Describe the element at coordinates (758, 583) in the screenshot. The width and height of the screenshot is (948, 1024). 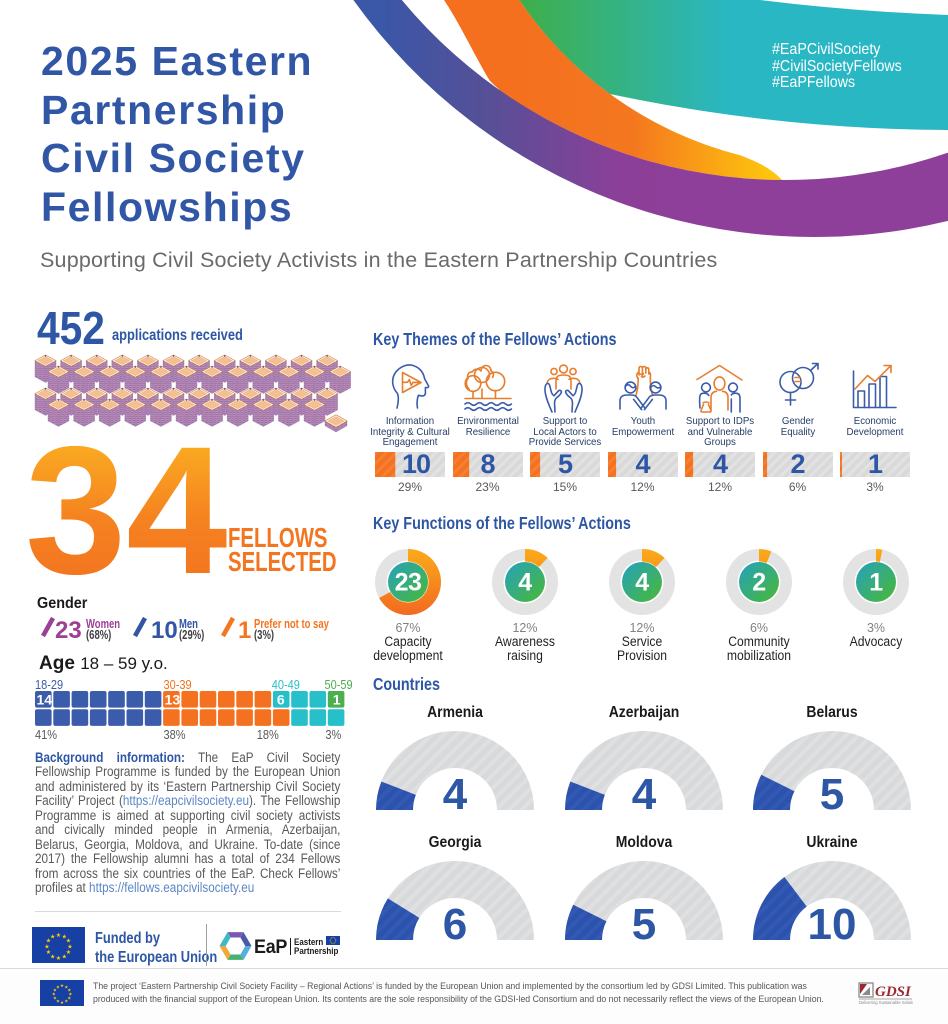
I see `svg-text: 2` at that location.